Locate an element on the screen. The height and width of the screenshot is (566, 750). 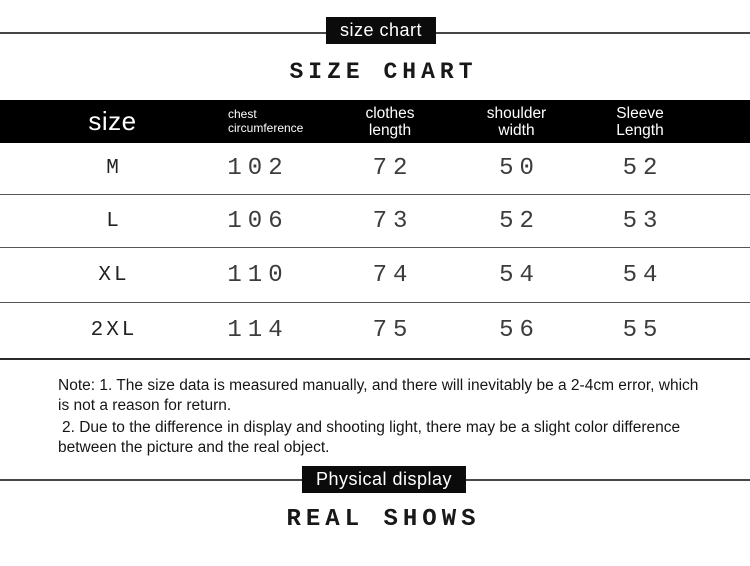
size-label: XL is located at coordinates (114, 275).